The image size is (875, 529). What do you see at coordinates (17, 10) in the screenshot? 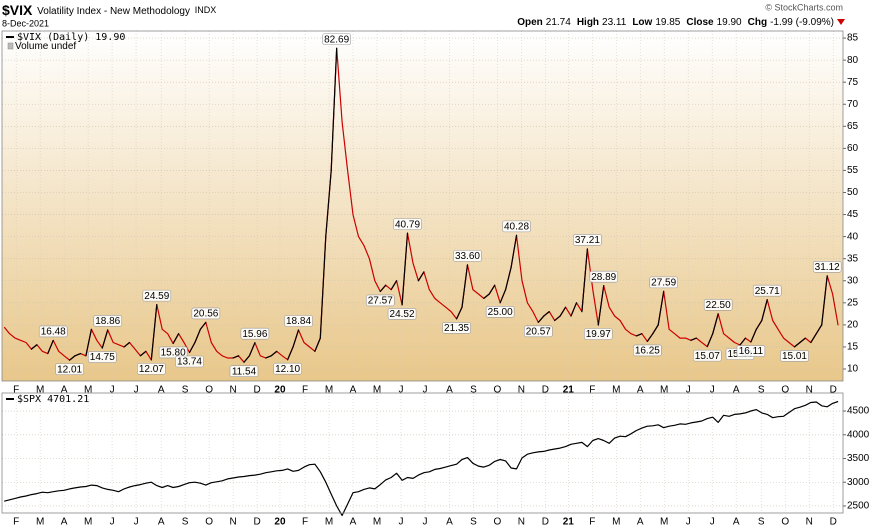
I see `symbol: $VIX` at bounding box center [17, 10].